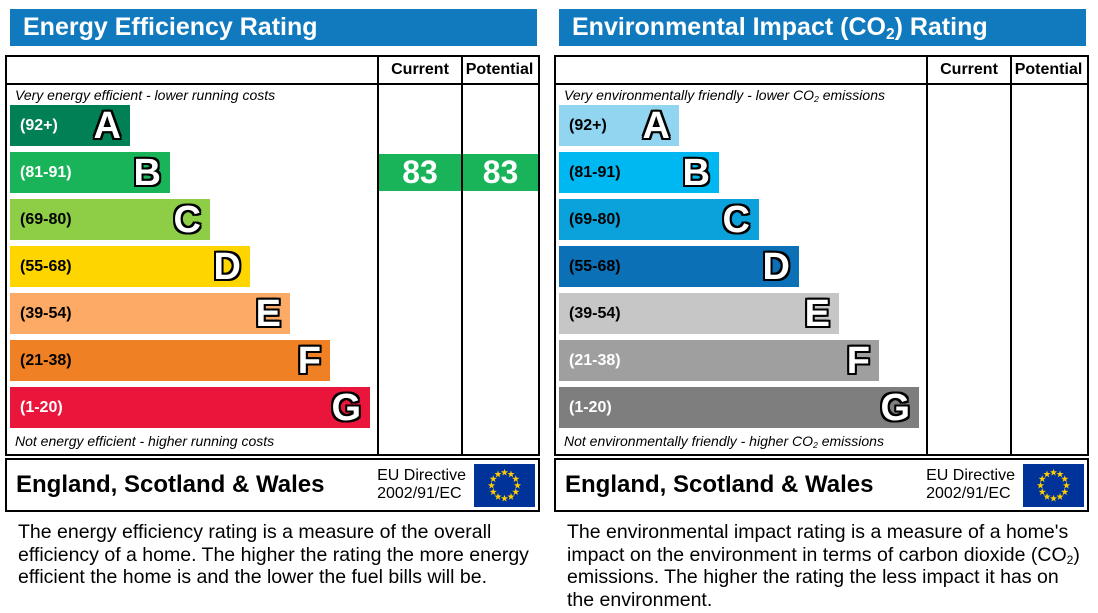  What do you see at coordinates (170, 27) in the screenshot?
I see `title-text: Energy Efficiency Rating` at bounding box center [170, 27].